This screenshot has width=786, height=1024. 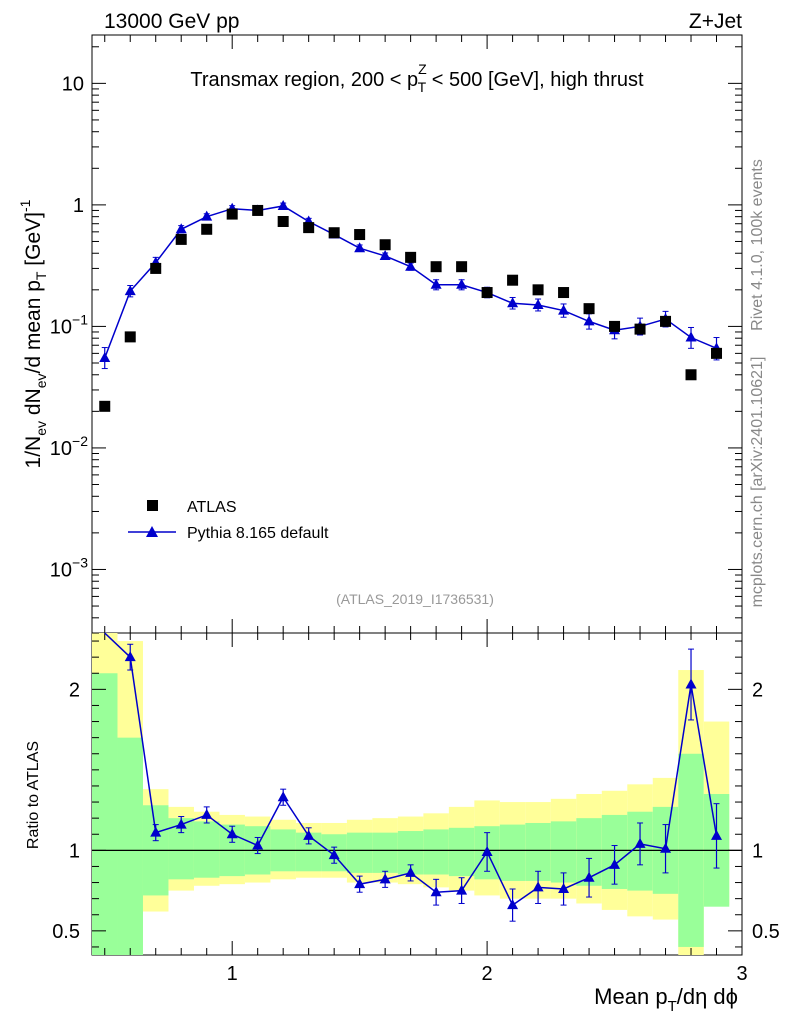 I want to click on ratio-x-tick-label: 1, so click(x=232, y=974).